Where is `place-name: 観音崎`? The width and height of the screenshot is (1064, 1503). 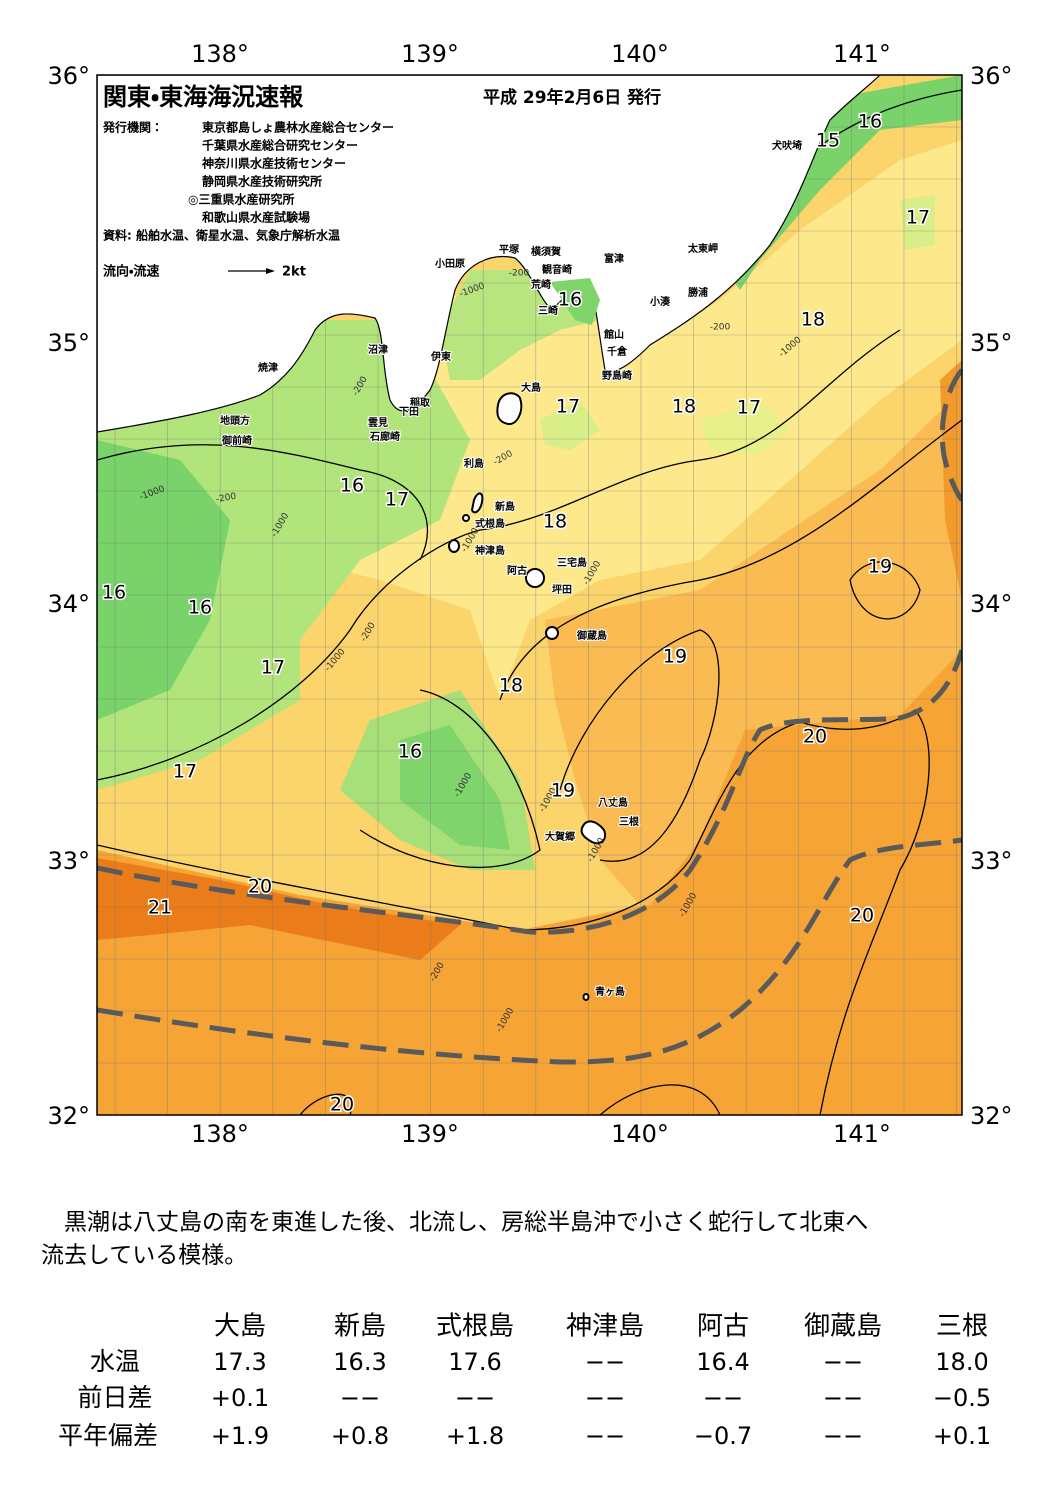 place-name: 観音崎 is located at coordinates (557, 269).